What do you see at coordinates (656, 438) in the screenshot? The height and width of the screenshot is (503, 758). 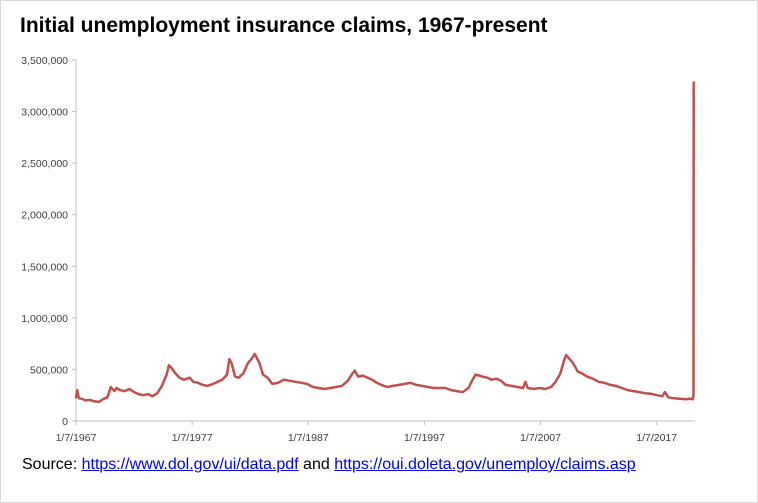 I see `x-tick-label: 1/7/2017` at bounding box center [656, 438].